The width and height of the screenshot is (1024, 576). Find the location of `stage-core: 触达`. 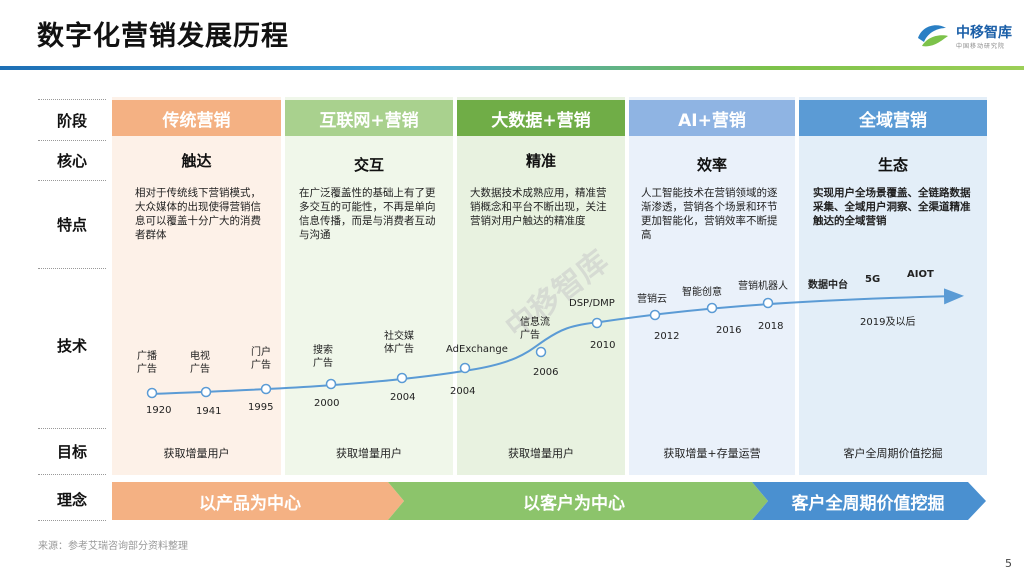

stage-core: 触达 is located at coordinates (196, 161).